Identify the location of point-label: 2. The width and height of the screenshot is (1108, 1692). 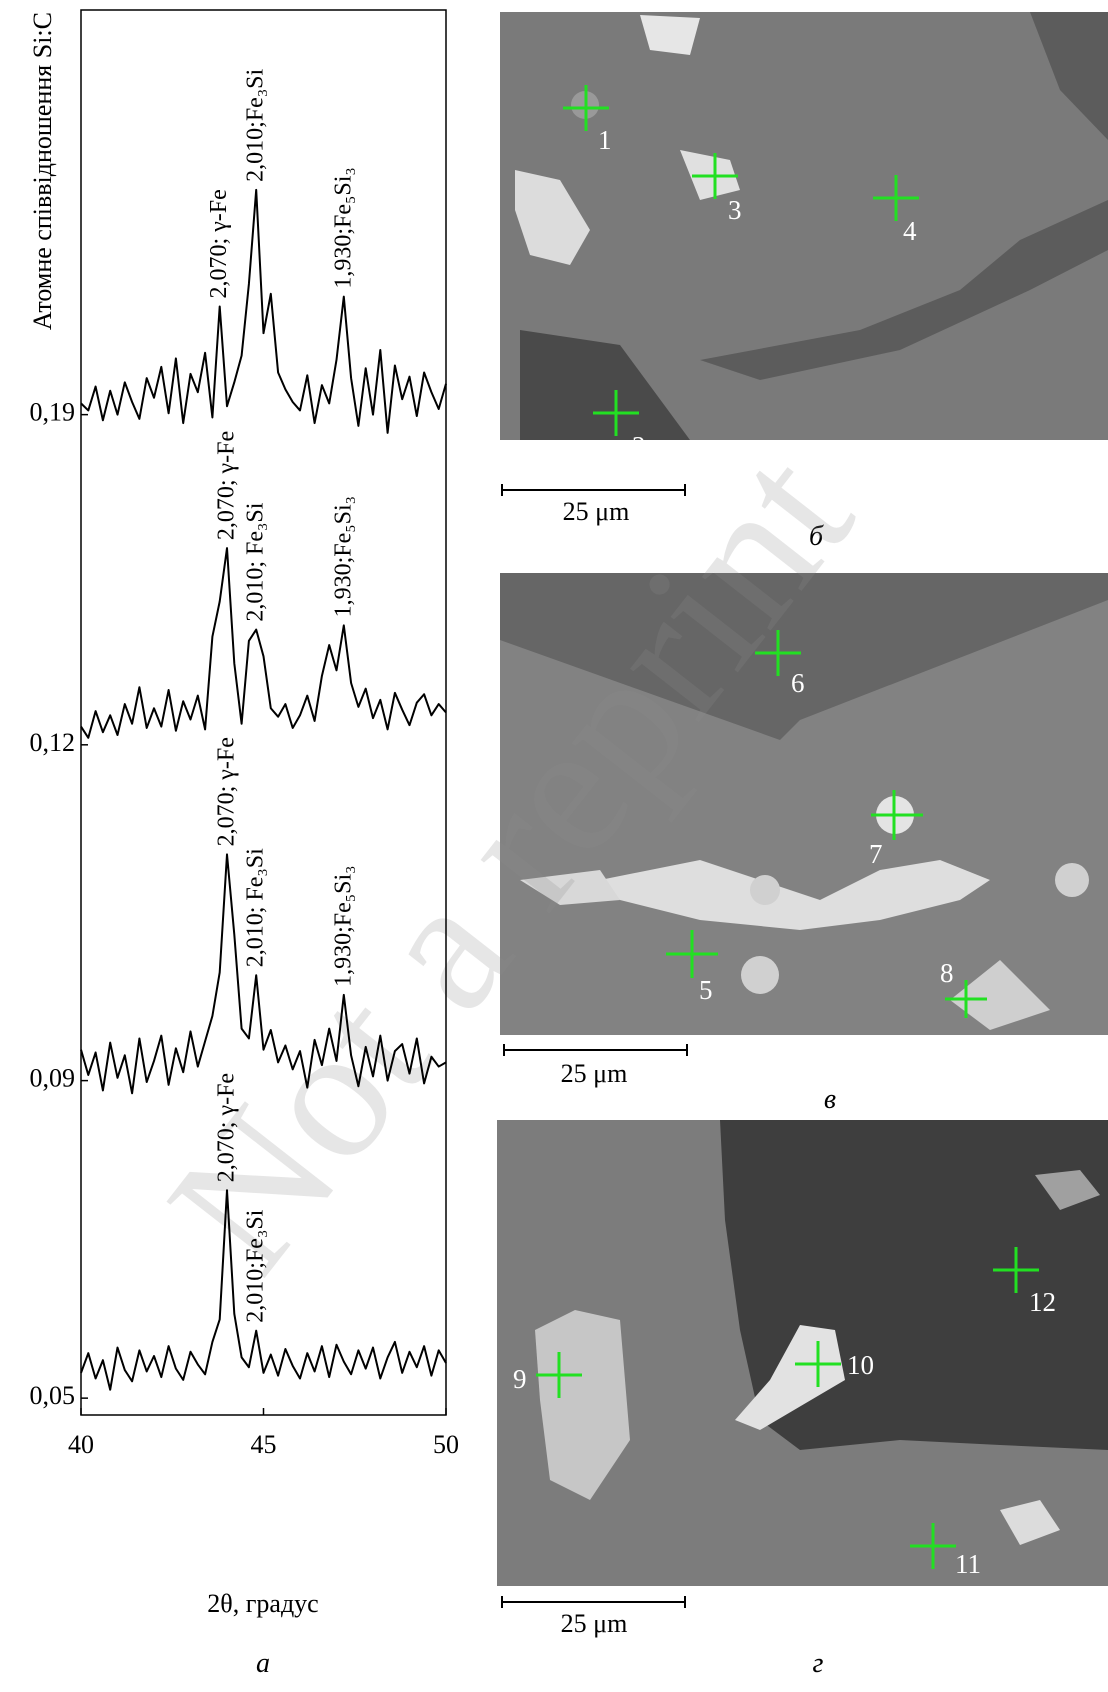
(639, 446).